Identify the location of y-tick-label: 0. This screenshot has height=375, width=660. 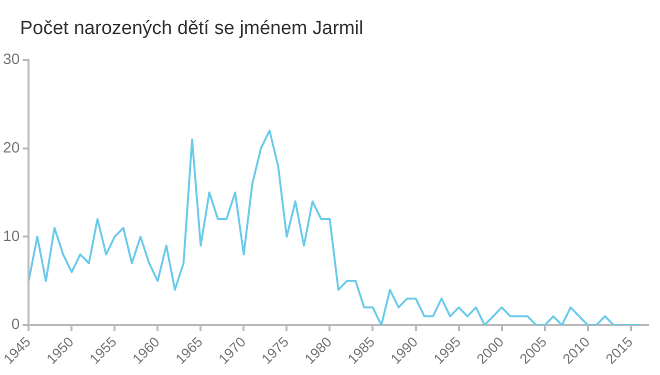
(15, 325).